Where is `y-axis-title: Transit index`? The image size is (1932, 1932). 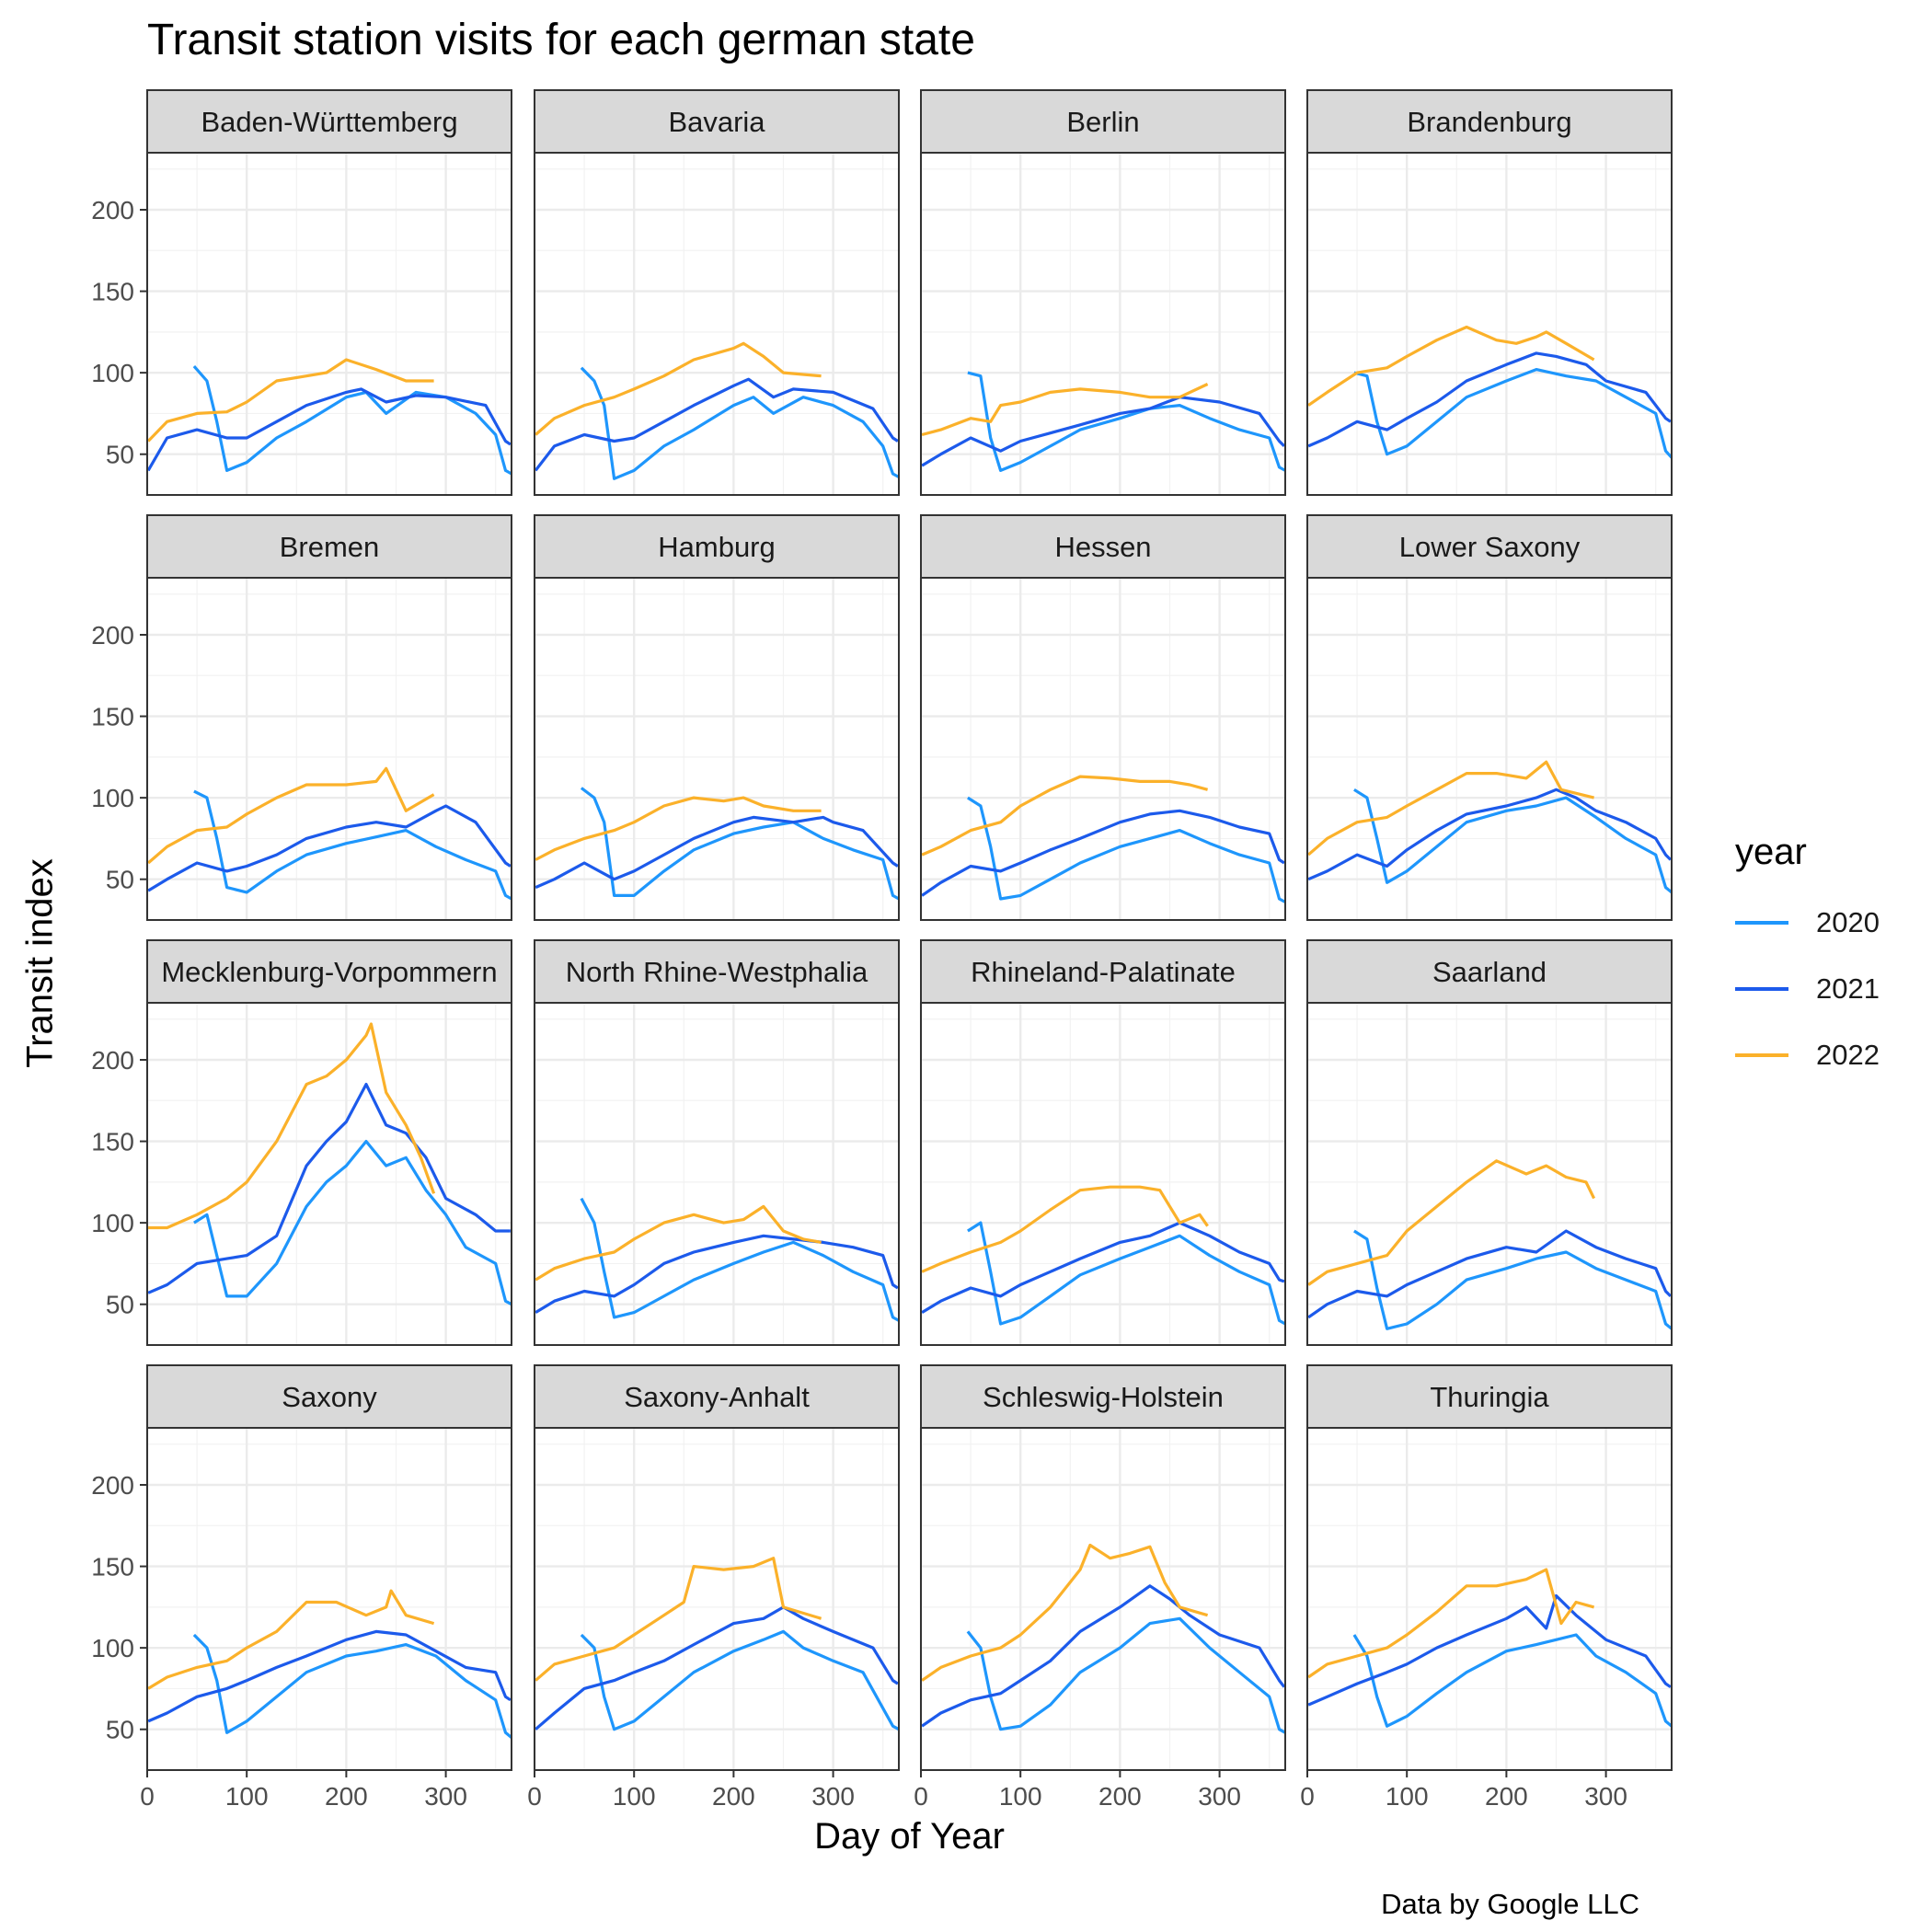 y-axis-title: Transit index is located at coordinates (40, 963).